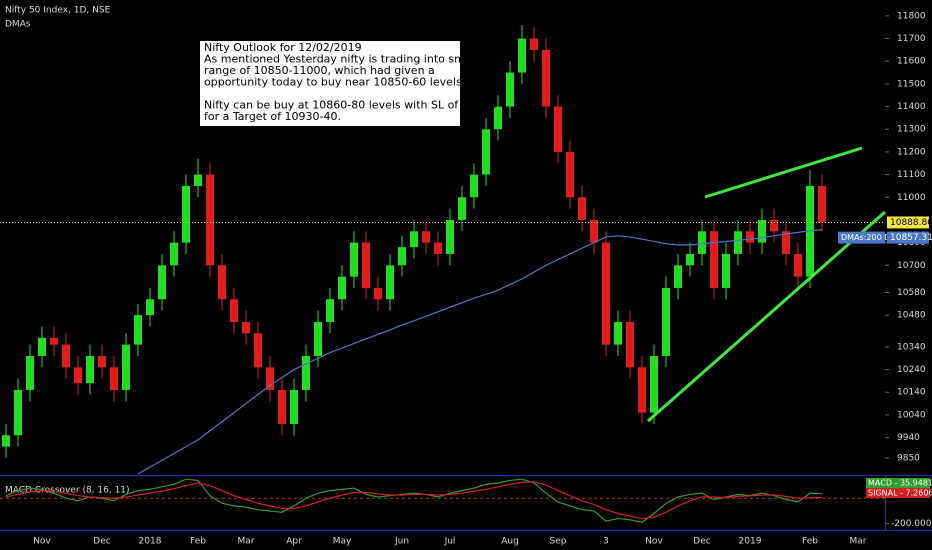 This screenshot has height=550, width=932. What do you see at coordinates (911, 370) in the screenshot?
I see `y-tick-label: 10240` at bounding box center [911, 370].